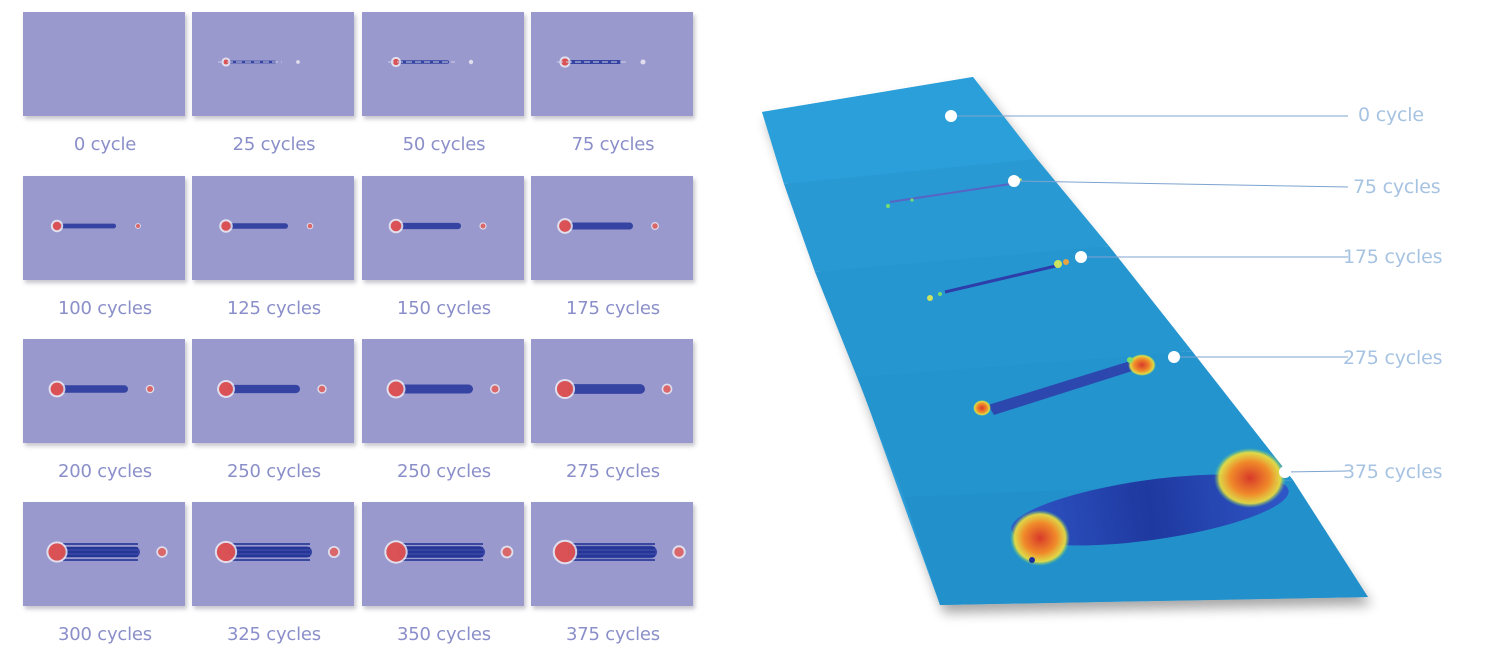  What do you see at coordinates (444, 410) in the screenshot?
I see `tile-10: 250 cycles` at bounding box center [444, 410].